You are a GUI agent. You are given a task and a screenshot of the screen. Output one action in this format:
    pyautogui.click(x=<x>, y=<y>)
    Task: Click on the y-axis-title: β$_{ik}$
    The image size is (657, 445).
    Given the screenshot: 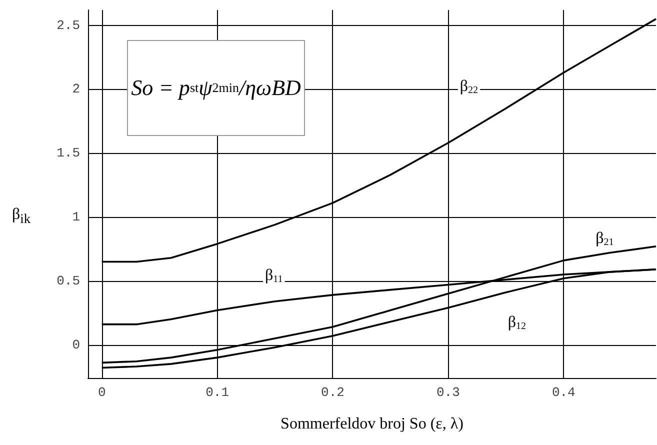 What is the action you would take?
    pyautogui.click(x=21, y=217)
    